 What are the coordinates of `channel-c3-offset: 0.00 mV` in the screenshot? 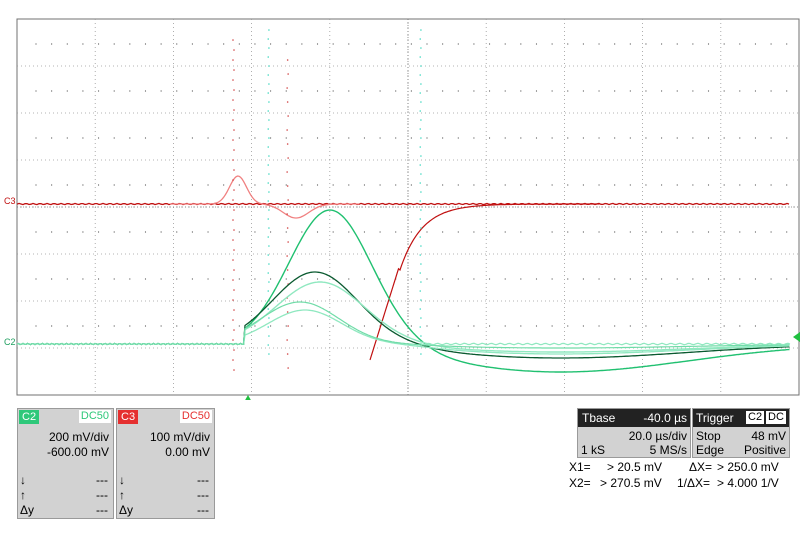 It's located at (187, 452).